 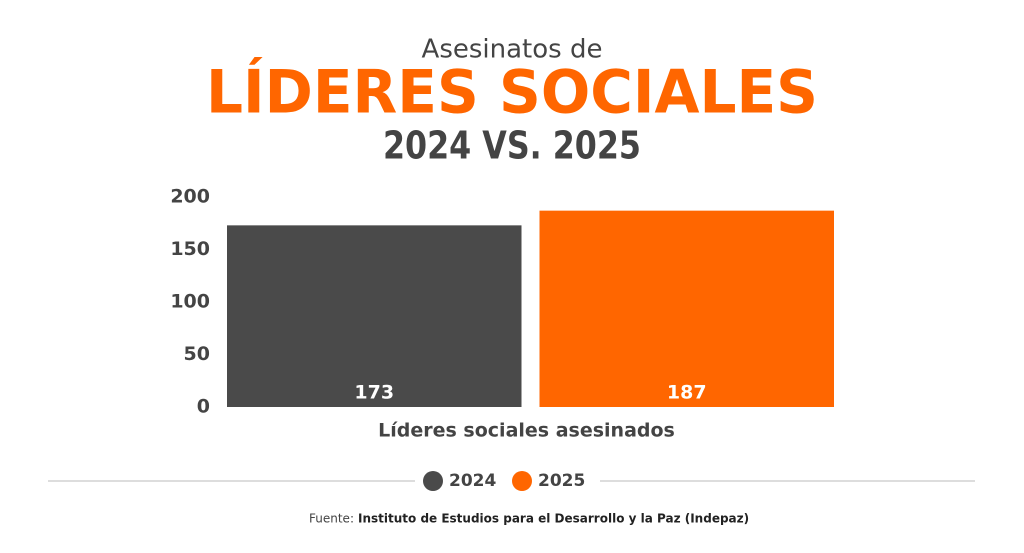 I want to click on y-tick-label: 0, so click(x=203, y=407).